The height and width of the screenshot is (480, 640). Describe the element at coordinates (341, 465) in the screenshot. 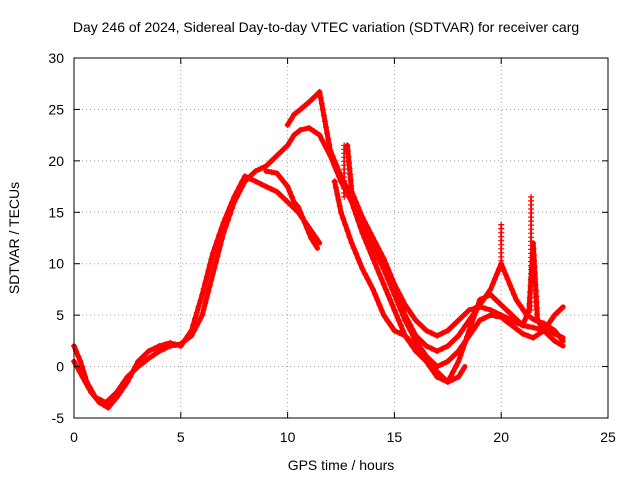

I see `x-axis-label: GPS time / hours` at that location.